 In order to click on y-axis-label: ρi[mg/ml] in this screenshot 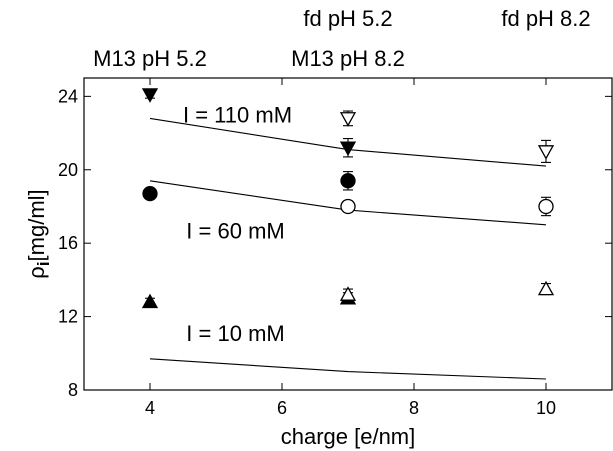, I will do `click(38, 233)`.